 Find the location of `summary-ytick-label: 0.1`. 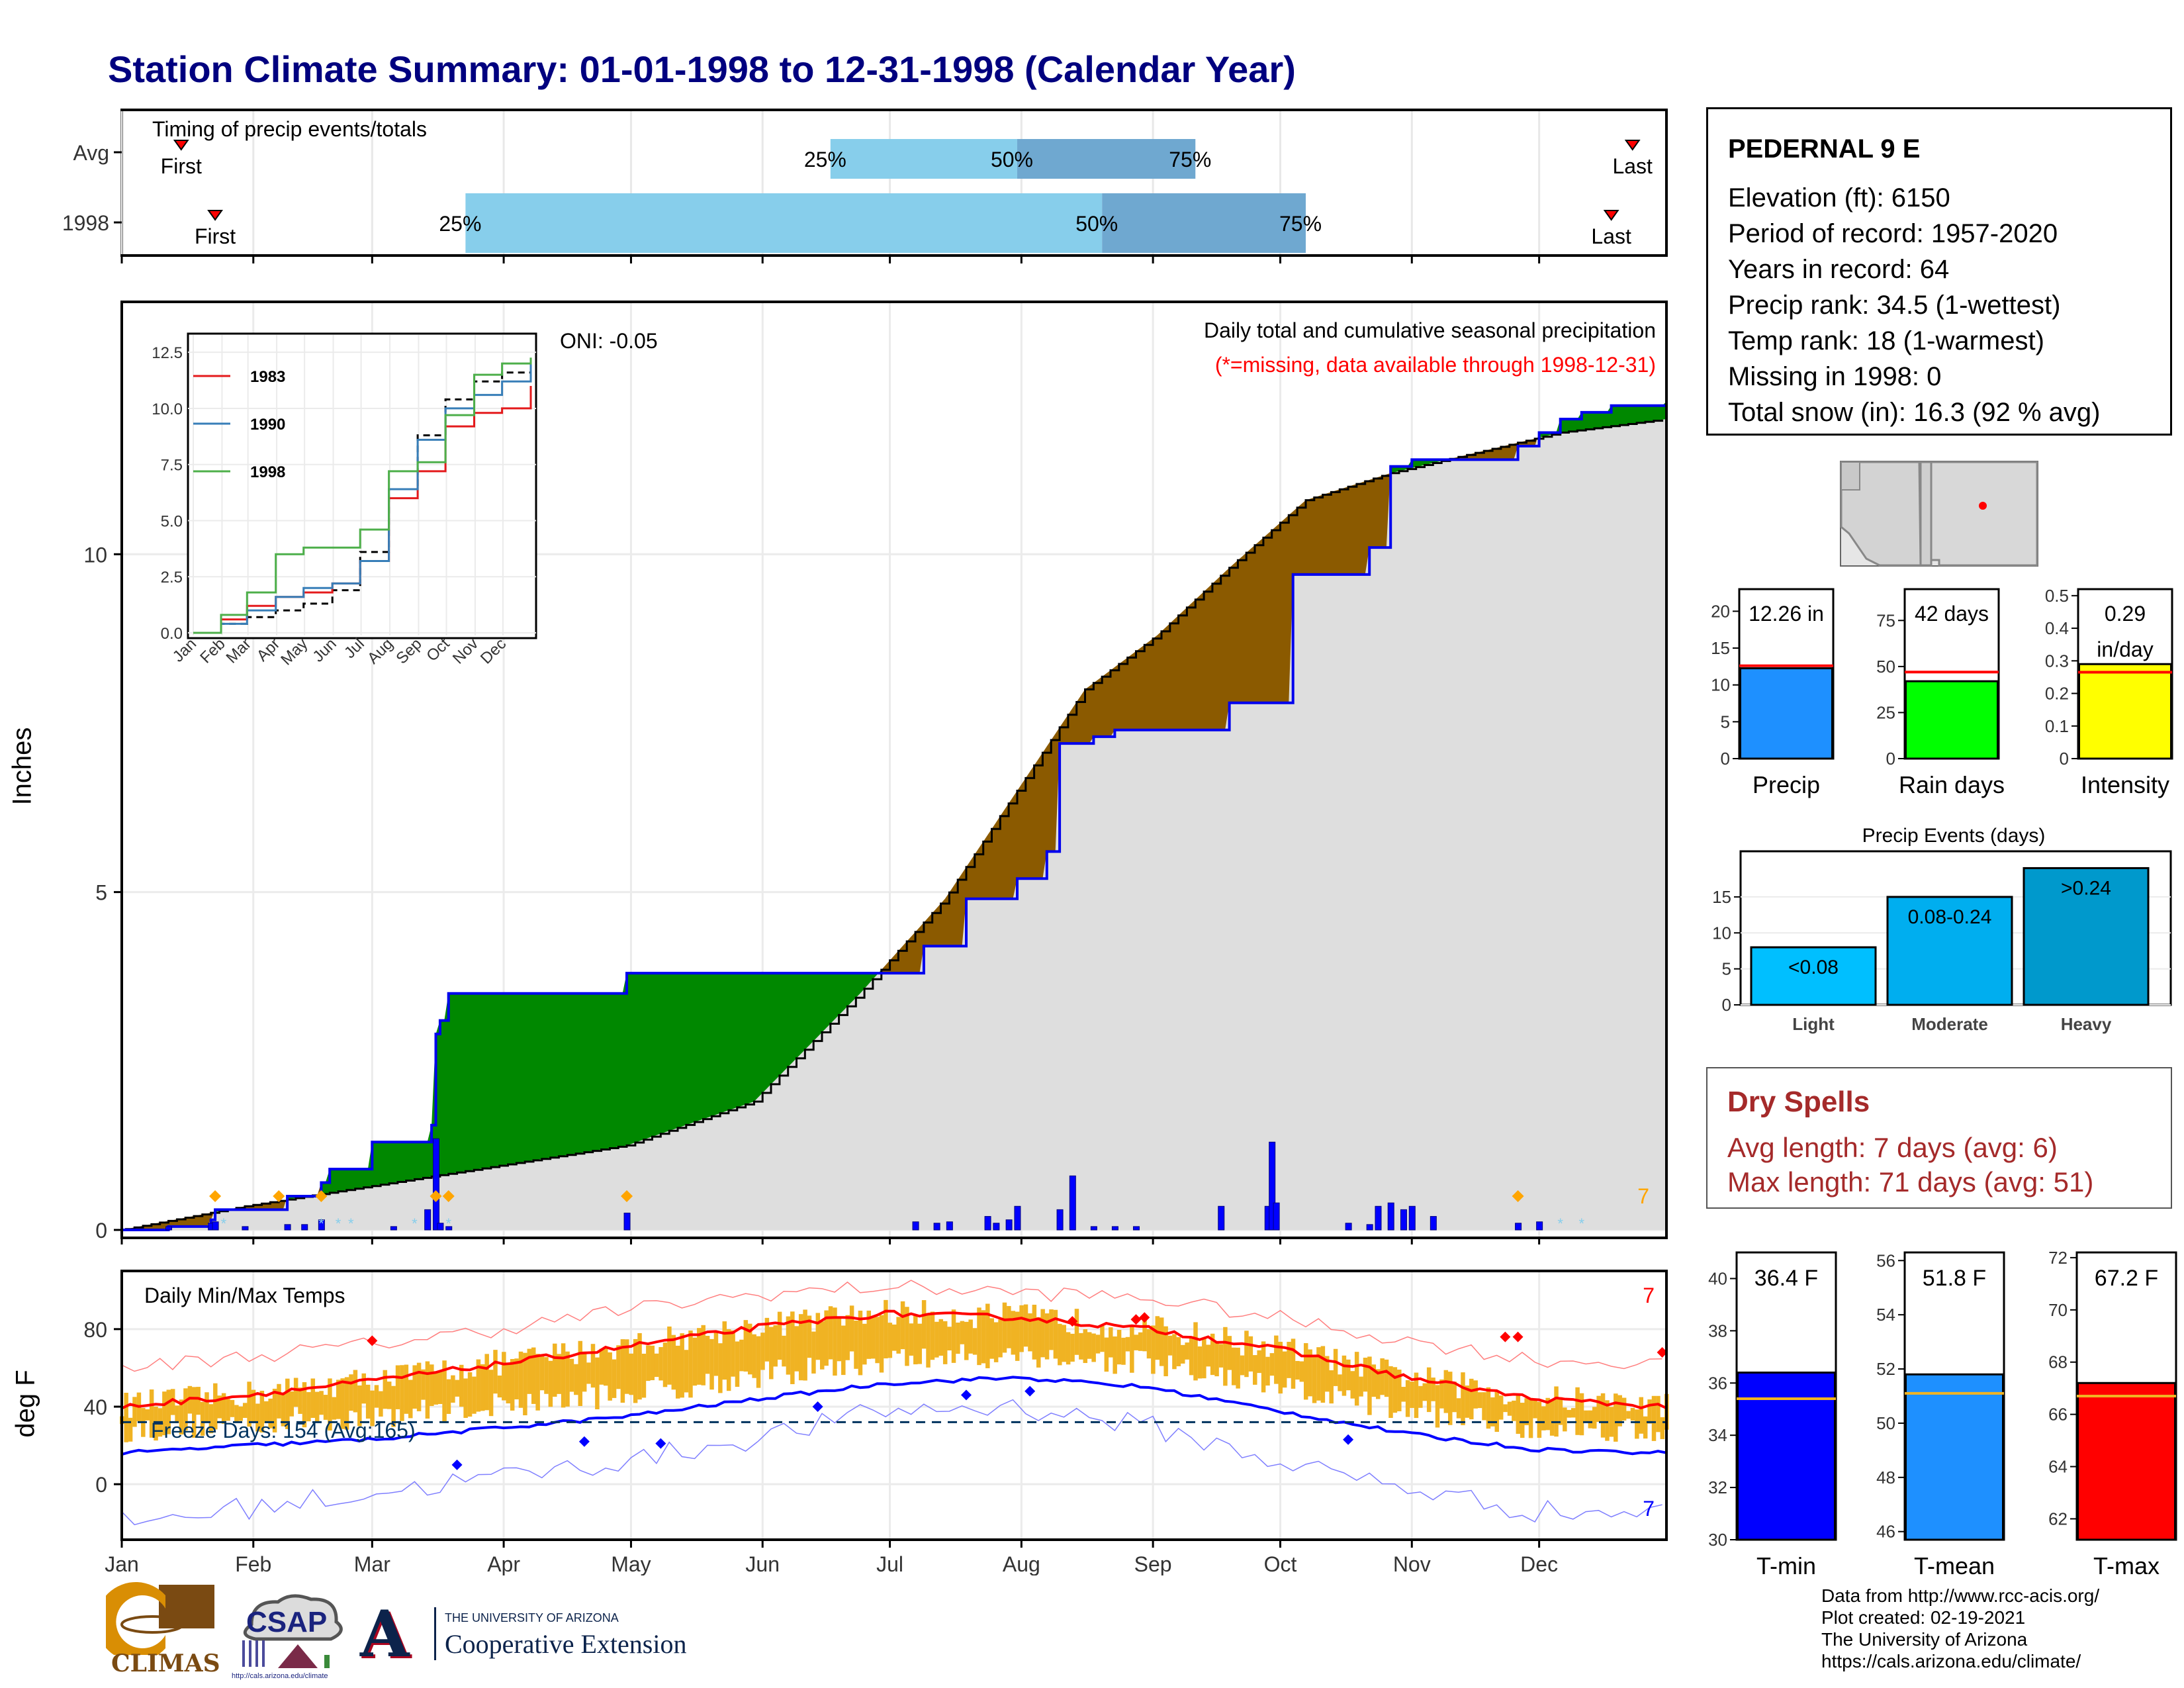

summary-ytick-label: 0.1 is located at coordinates (2057, 726).